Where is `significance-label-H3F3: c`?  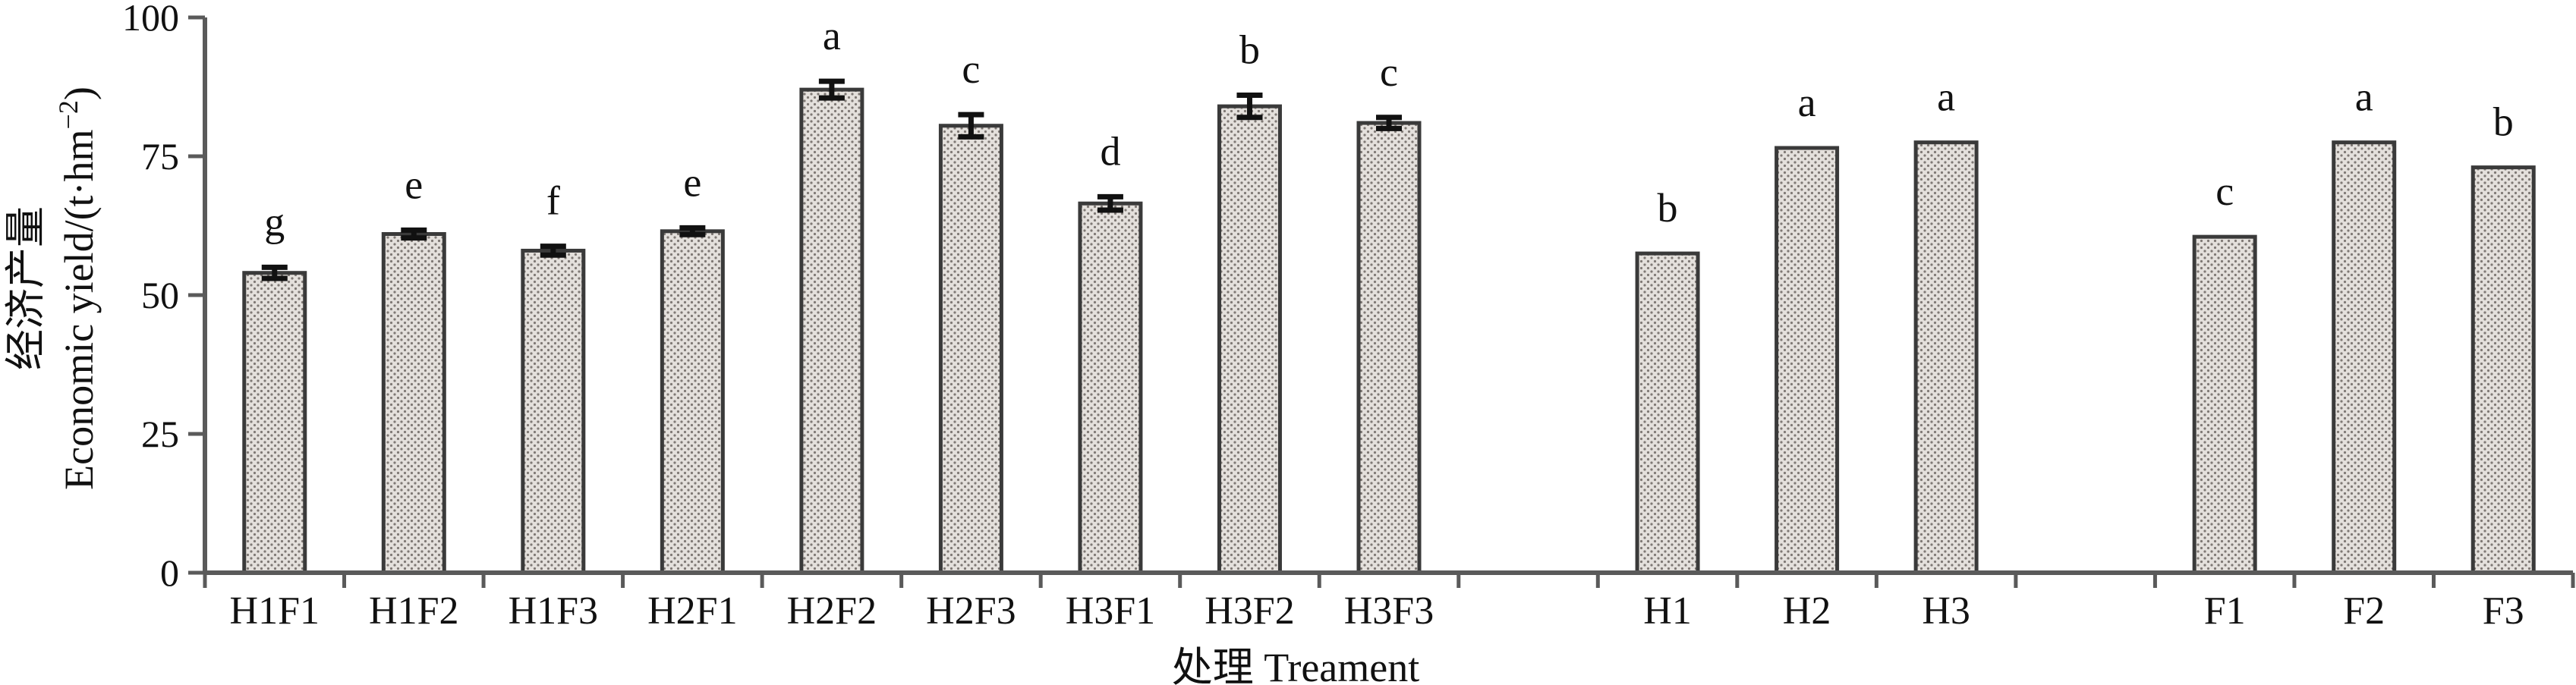 significance-label-H3F3: c is located at coordinates (1389, 72).